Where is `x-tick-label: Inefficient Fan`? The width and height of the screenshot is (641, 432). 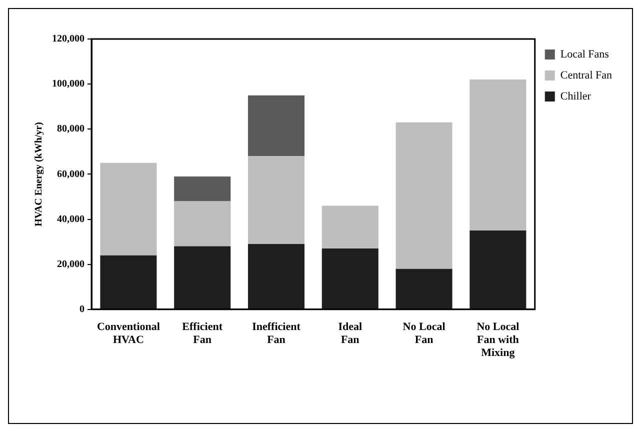 x-tick-label: Inefficient Fan is located at coordinates (276, 333).